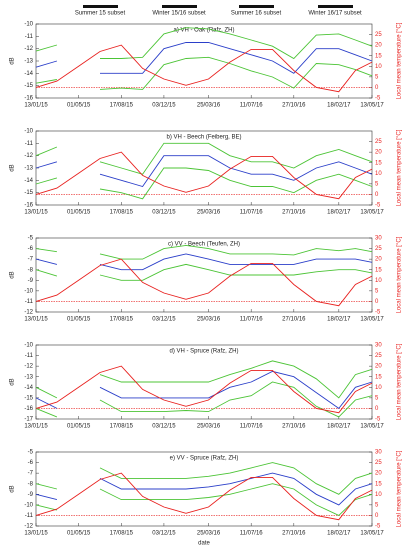 The height and width of the screenshot is (555, 407). What do you see at coordinates (203, 138) in the screenshot?
I see `panel-title: b) VH - Beech (Feiberg, BE)` at bounding box center [203, 138].